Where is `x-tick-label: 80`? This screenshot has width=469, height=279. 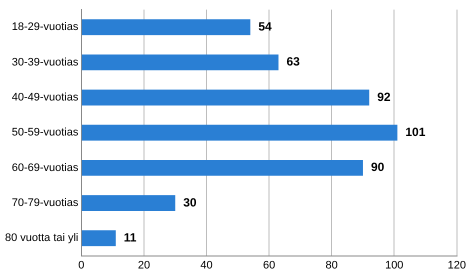 x-tick-label: 80 is located at coordinates (332, 265).